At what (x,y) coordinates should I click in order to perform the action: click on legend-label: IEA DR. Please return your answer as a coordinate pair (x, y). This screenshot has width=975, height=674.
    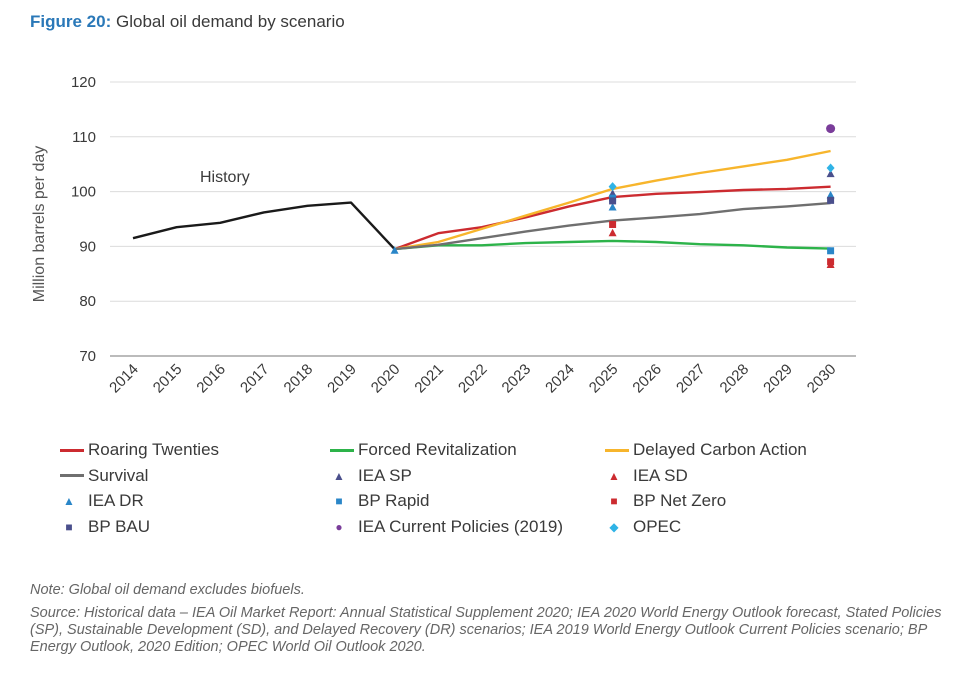
    Looking at the image, I should click on (116, 500).